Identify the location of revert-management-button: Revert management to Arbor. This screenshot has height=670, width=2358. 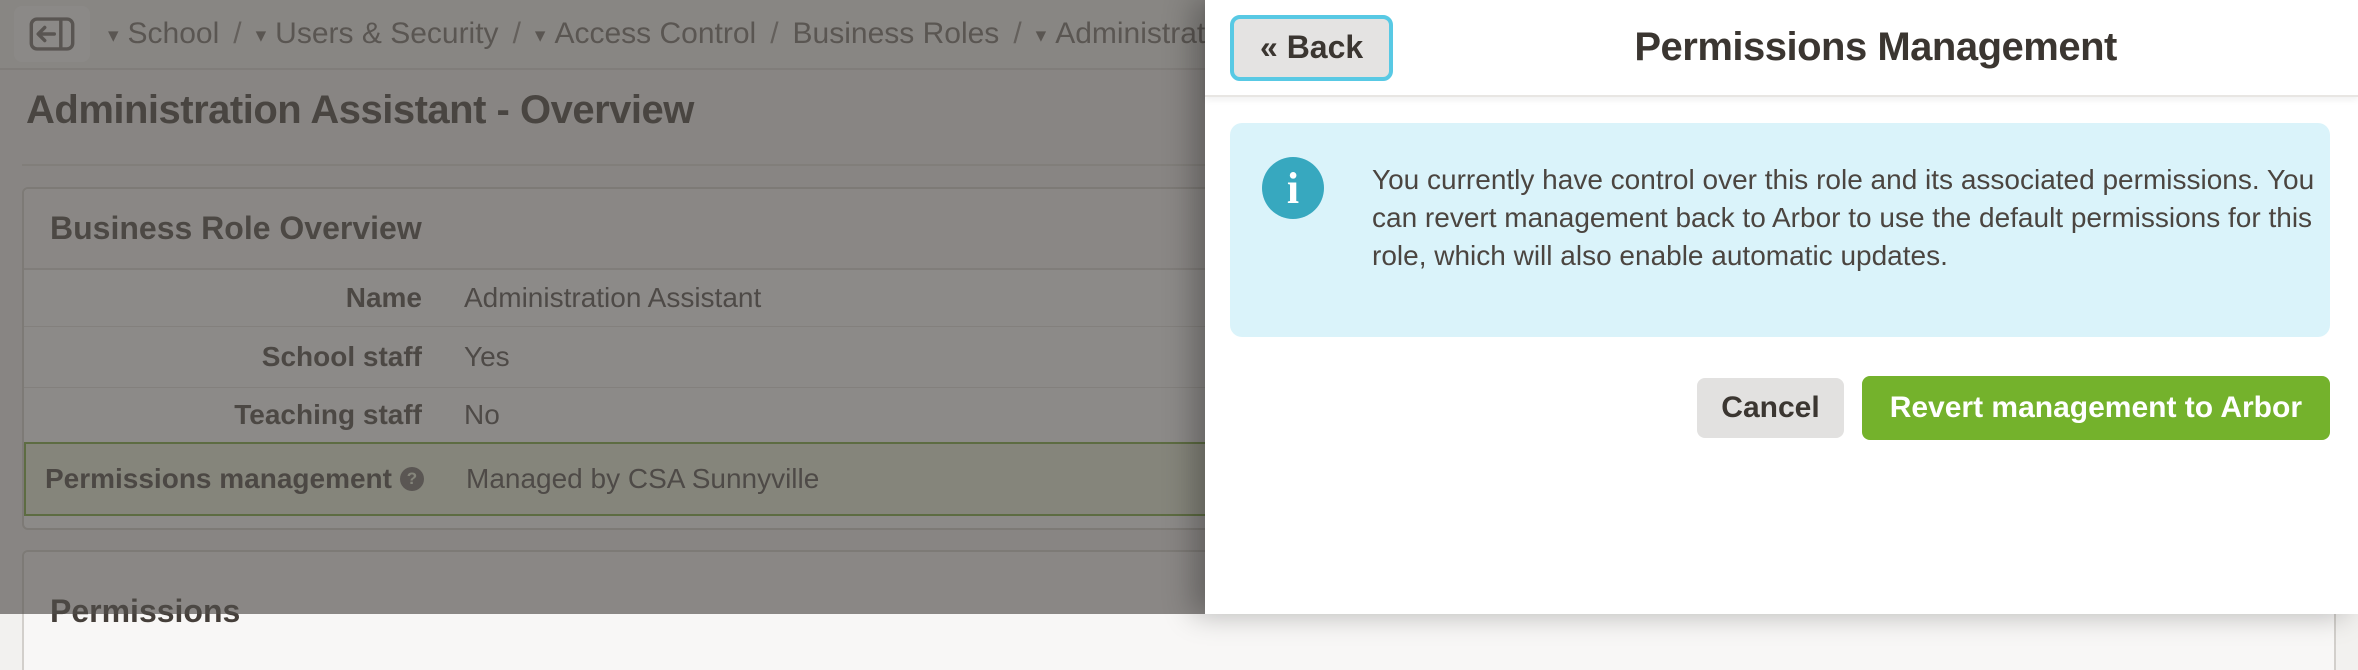
(2095, 408).